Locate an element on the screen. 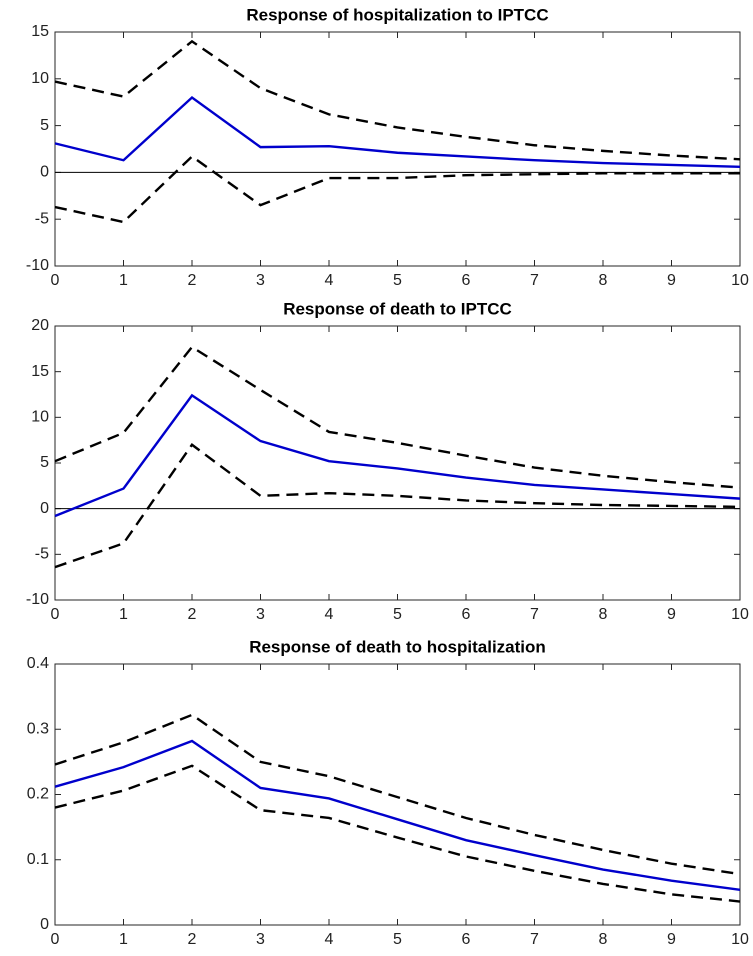  chart-title: Response of death to hospitalization is located at coordinates (397, 646).